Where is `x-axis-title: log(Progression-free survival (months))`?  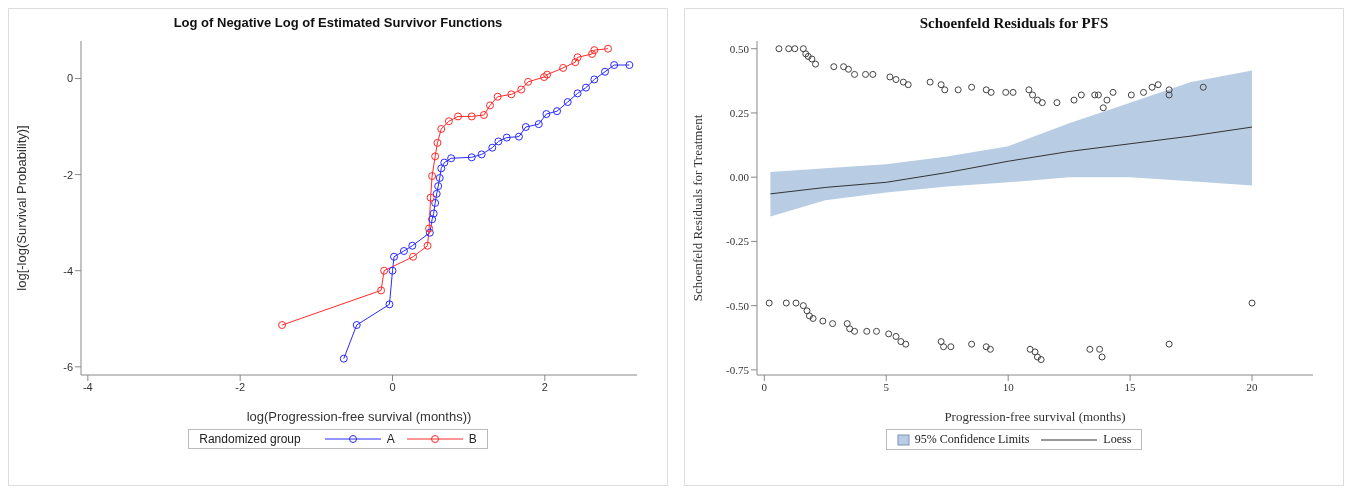
x-axis-title: log(Progression-free survival (months)) is located at coordinates (359, 416).